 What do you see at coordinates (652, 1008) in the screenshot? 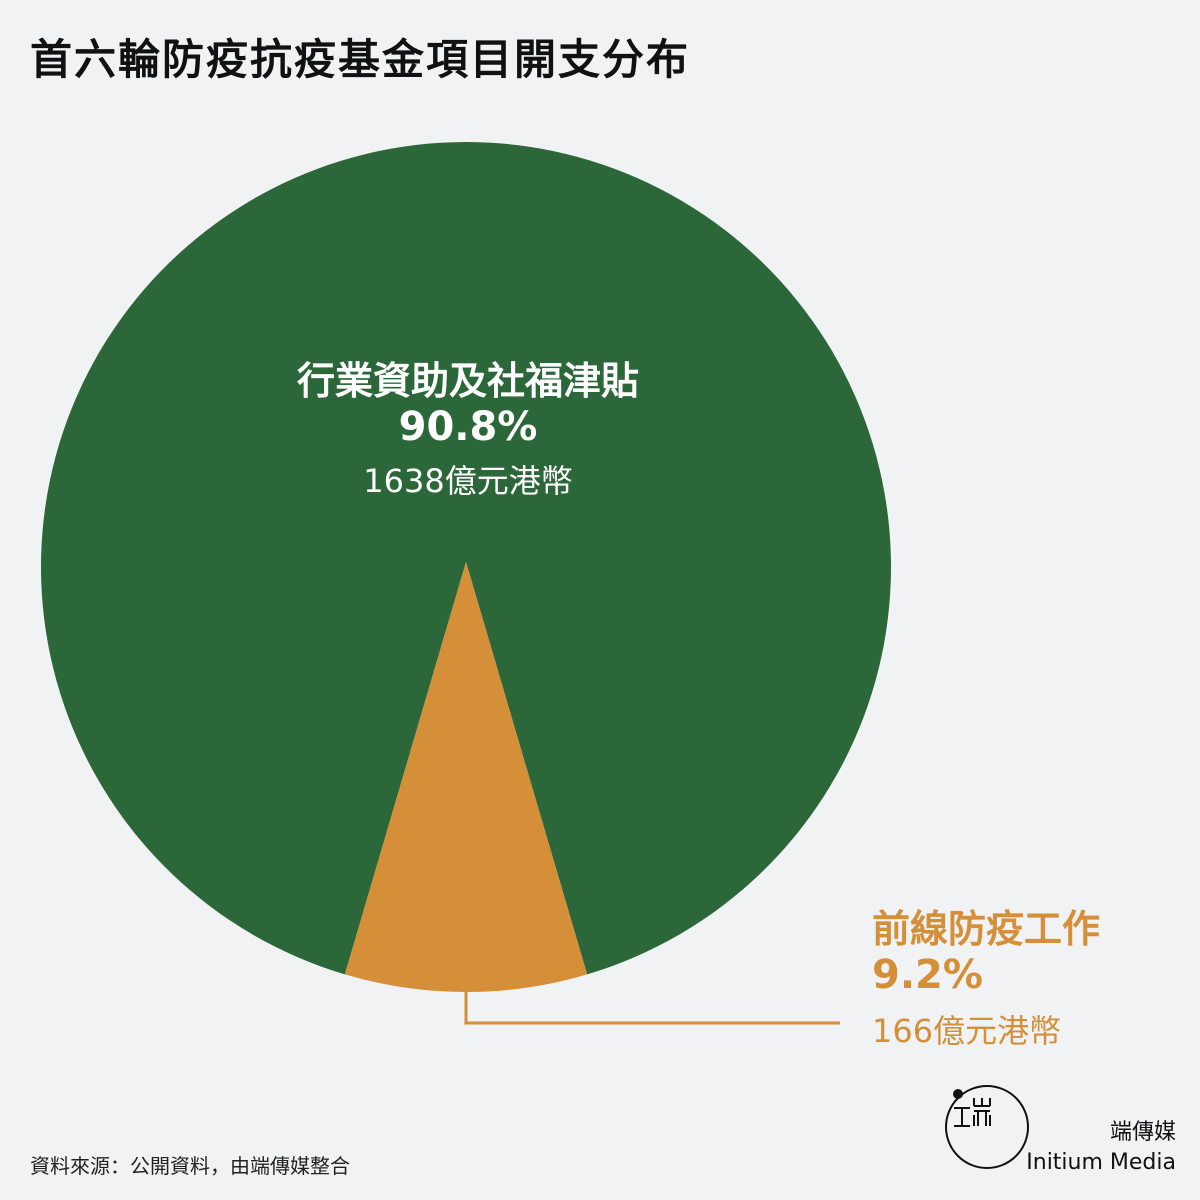
I see `leader-line` at bounding box center [652, 1008].